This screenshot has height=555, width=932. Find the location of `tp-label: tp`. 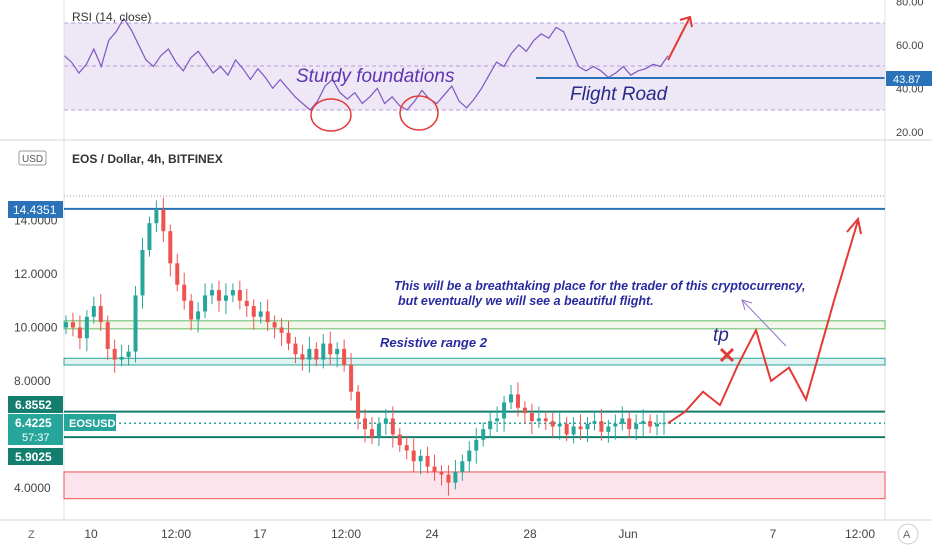

tp-label: tp is located at coordinates (721, 335).